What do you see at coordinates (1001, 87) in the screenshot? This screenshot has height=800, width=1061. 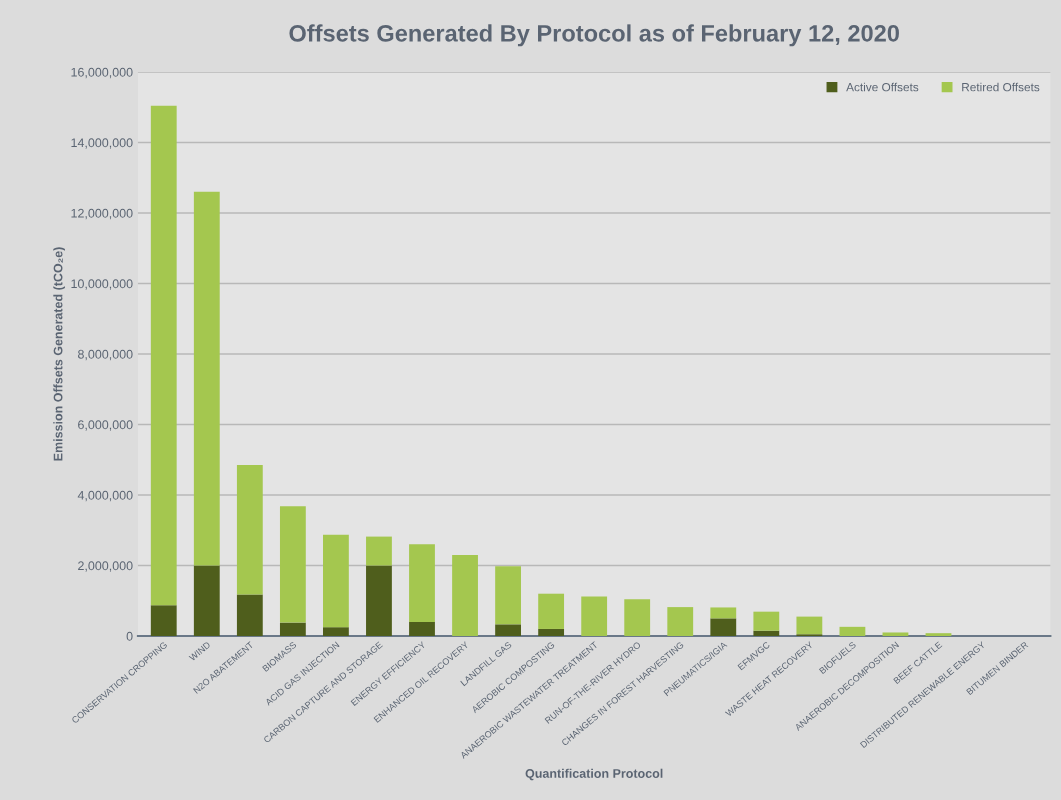 I see `legend-label: Retired Offsets` at bounding box center [1001, 87].